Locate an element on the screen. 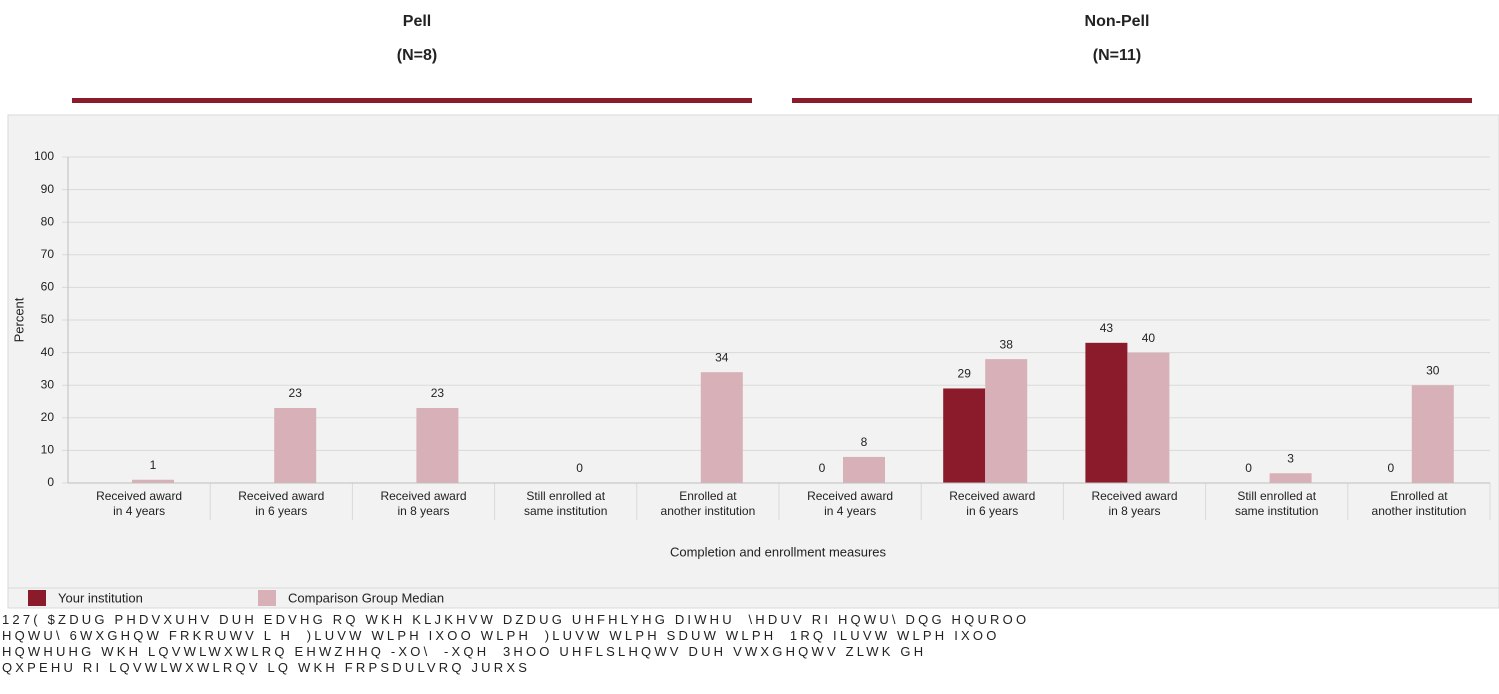  y-tick-label: 20 is located at coordinates (48, 417).